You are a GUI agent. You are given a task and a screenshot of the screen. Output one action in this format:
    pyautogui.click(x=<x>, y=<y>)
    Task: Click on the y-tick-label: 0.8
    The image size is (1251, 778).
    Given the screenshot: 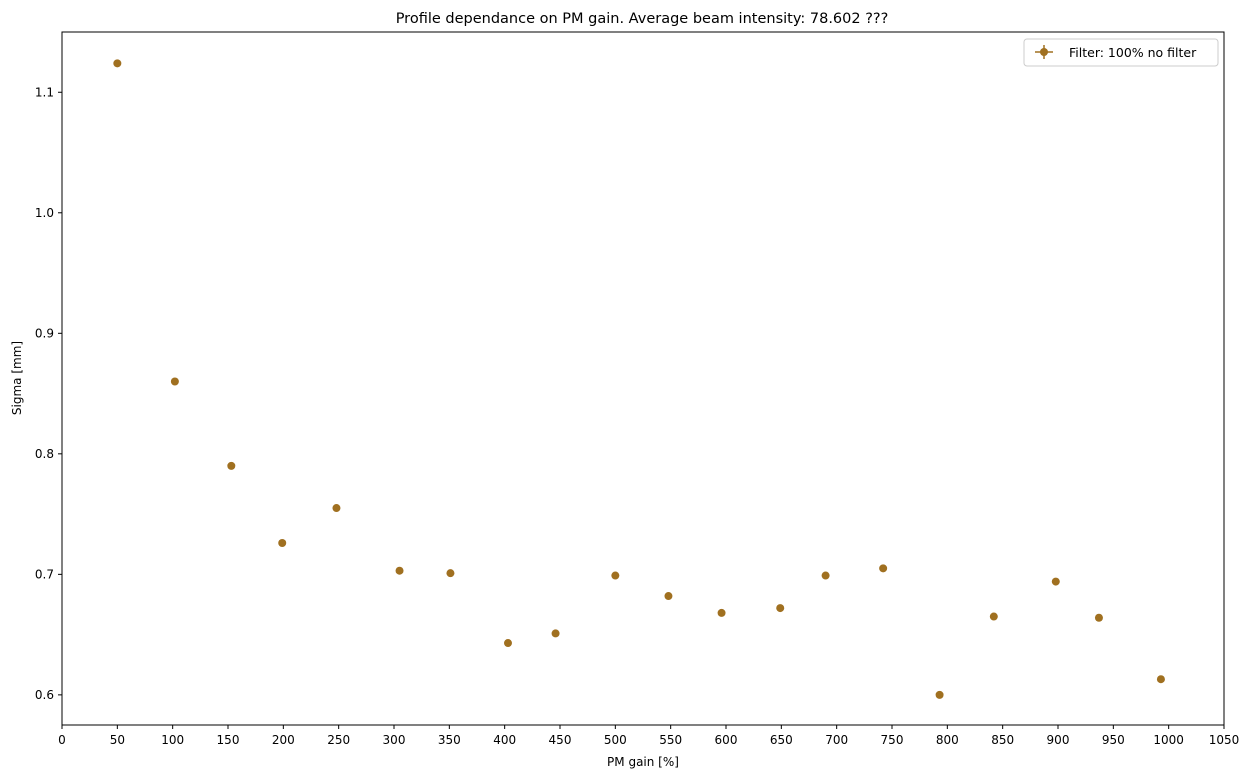 What is the action you would take?
    pyautogui.click(x=44, y=454)
    